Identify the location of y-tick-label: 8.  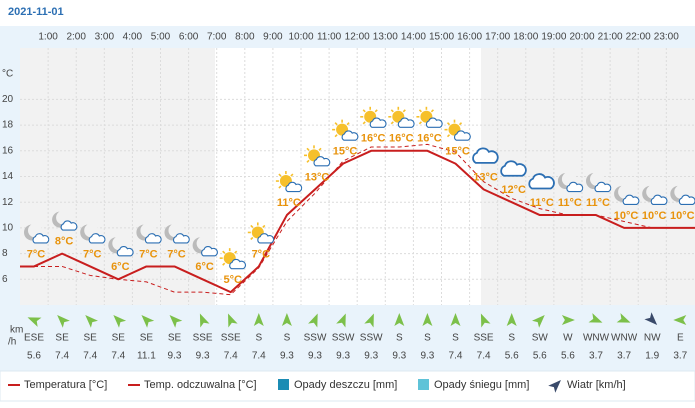
(5, 253).